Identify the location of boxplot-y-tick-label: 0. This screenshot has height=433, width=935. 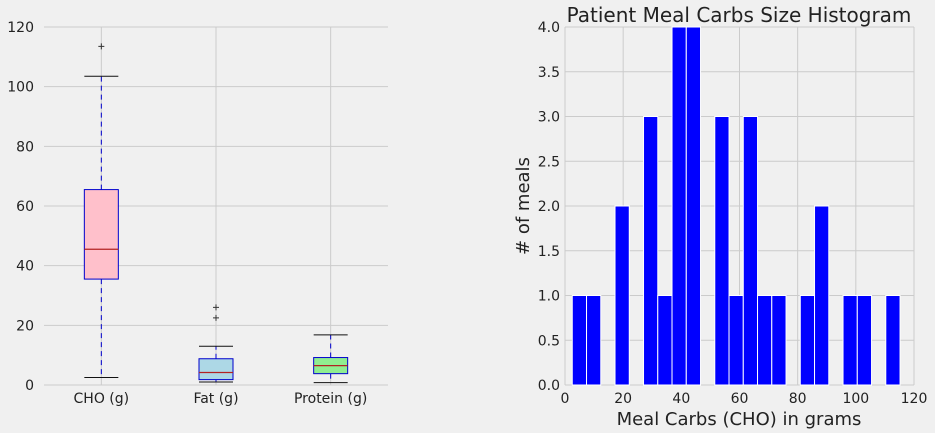
(29, 386).